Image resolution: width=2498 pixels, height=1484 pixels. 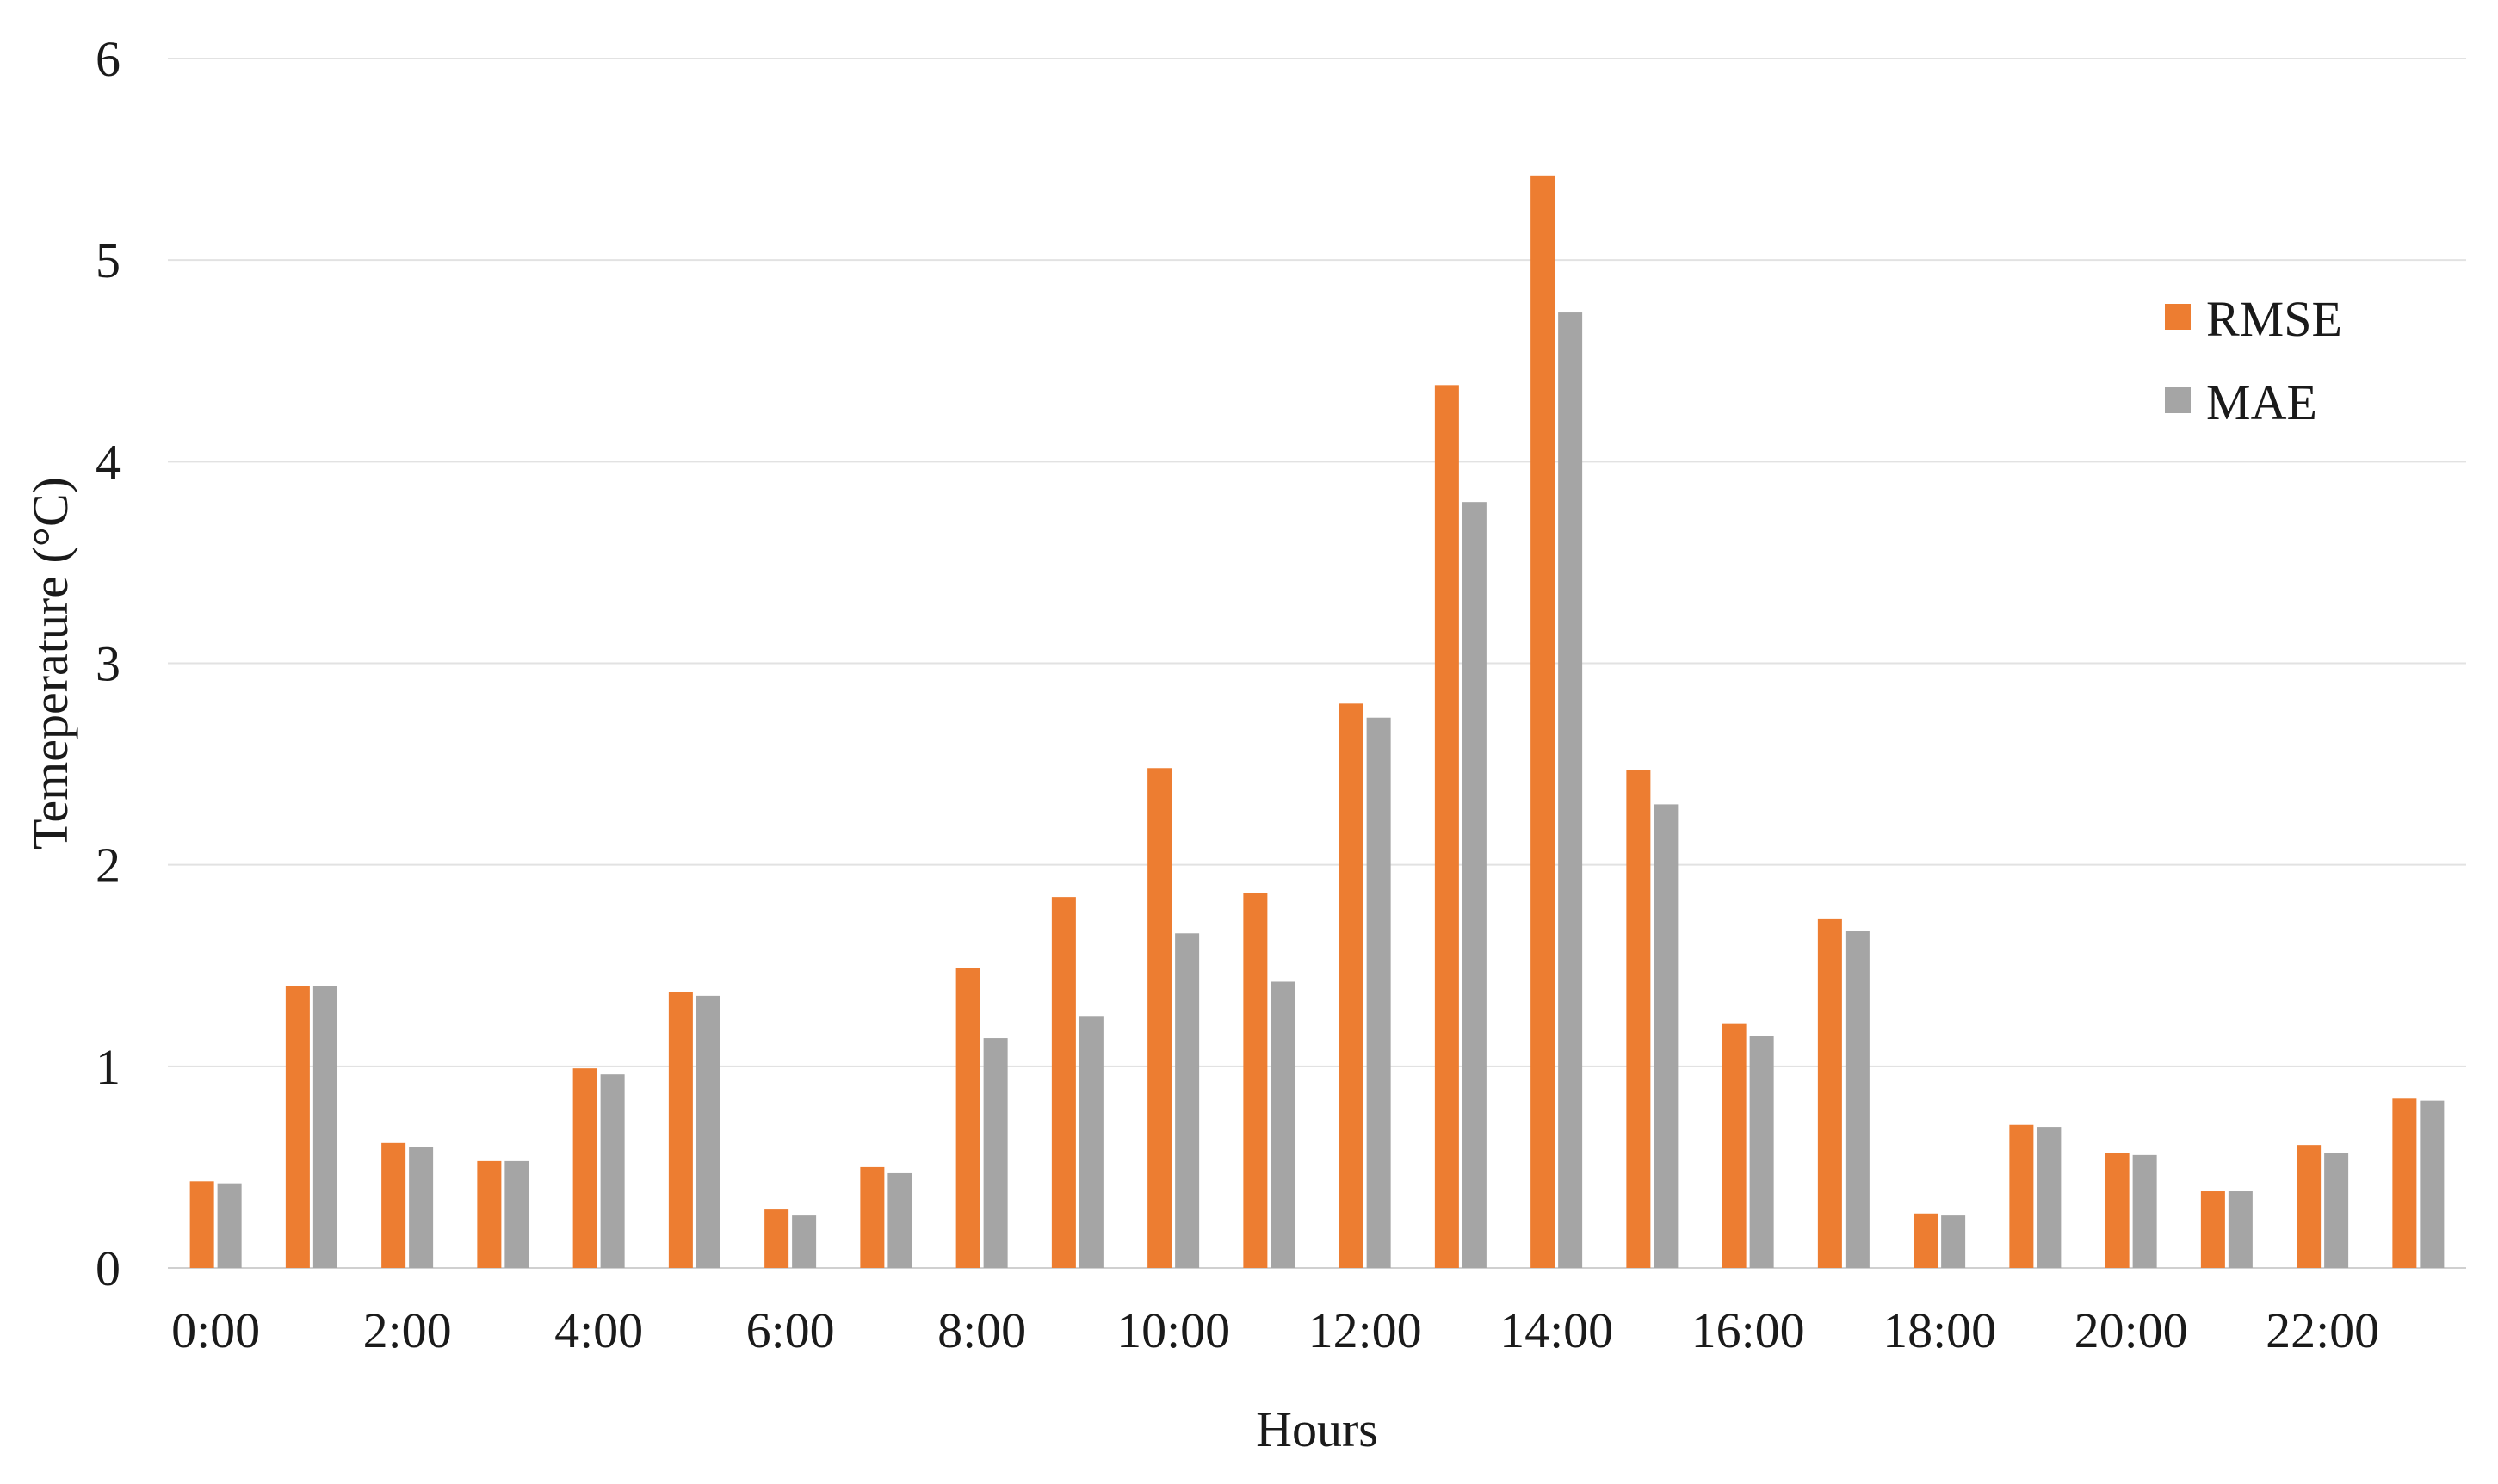 What do you see at coordinates (2253, 360) in the screenshot?
I see `legend: RMSE MAE` at bounding box center [2253, 360].